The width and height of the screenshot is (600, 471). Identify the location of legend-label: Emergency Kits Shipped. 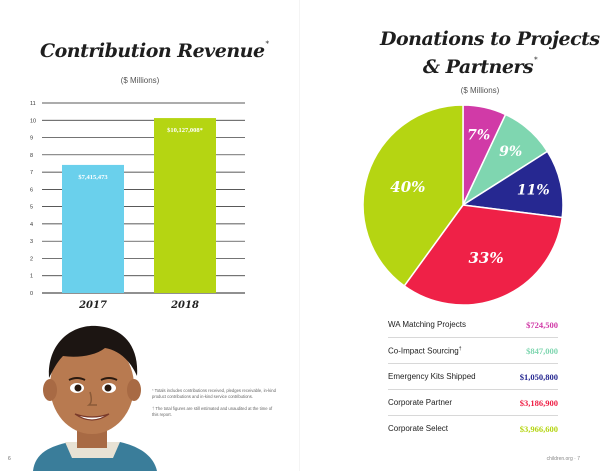
(432, 376).